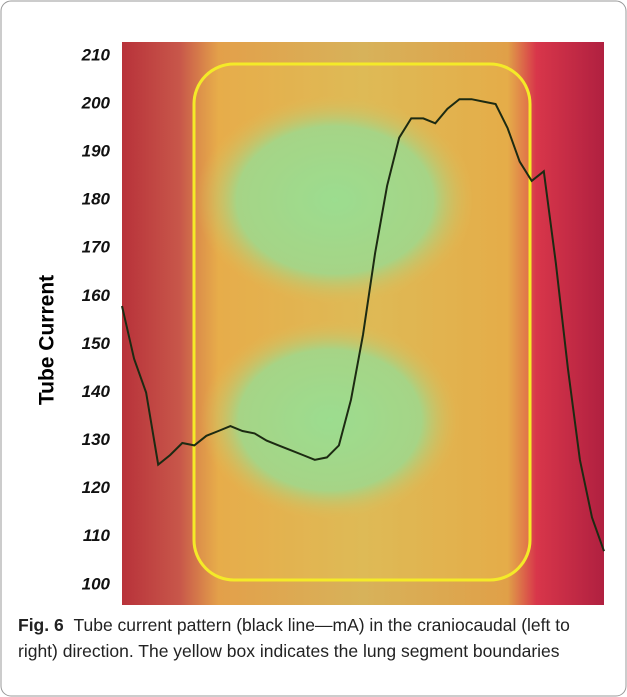 The height and width of the screenshot is (697, 627). Describe the element at coordinates (97, 535) in the screenshot. I see `y-tick-label: 110` at that location.